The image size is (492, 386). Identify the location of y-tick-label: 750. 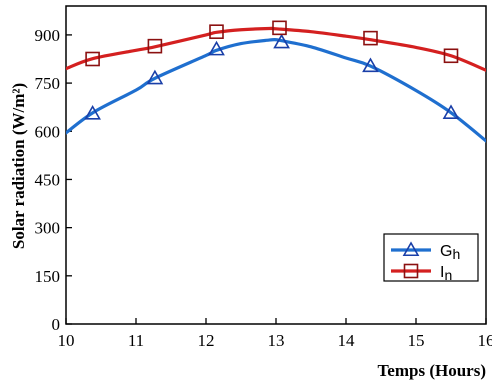
(48, 83).